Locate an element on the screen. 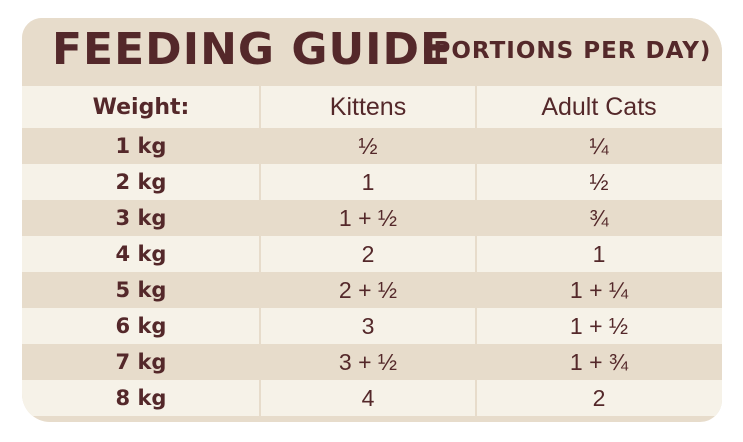 The image size is (743, 442). table-row: 5 kg 2 + ½ 1 + ¼ is located at coordinates (372, 290).